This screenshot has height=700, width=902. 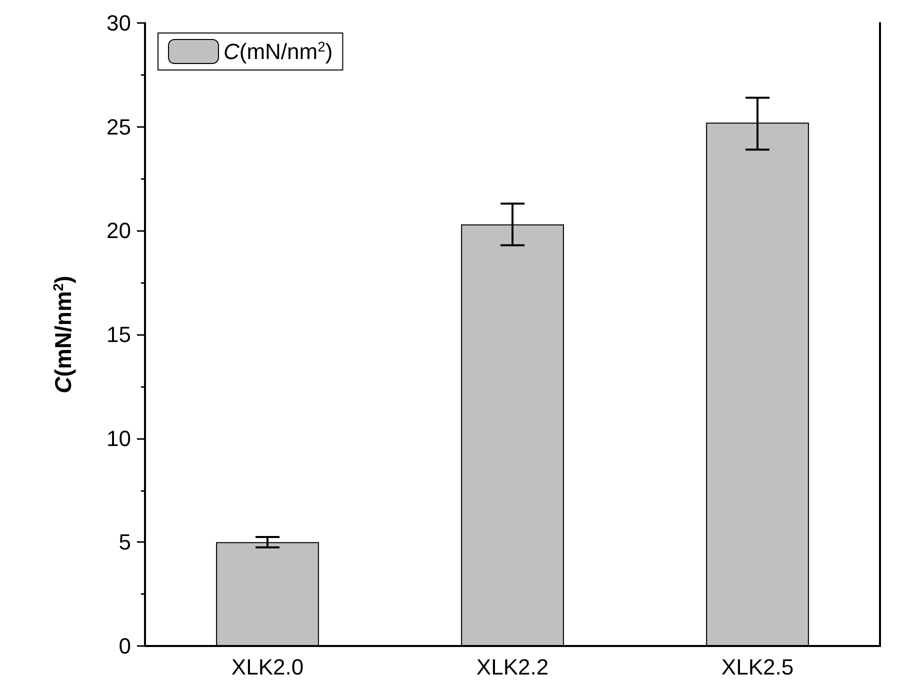 I want to click on y-tick-label: 0, so click(x=124, y=646).